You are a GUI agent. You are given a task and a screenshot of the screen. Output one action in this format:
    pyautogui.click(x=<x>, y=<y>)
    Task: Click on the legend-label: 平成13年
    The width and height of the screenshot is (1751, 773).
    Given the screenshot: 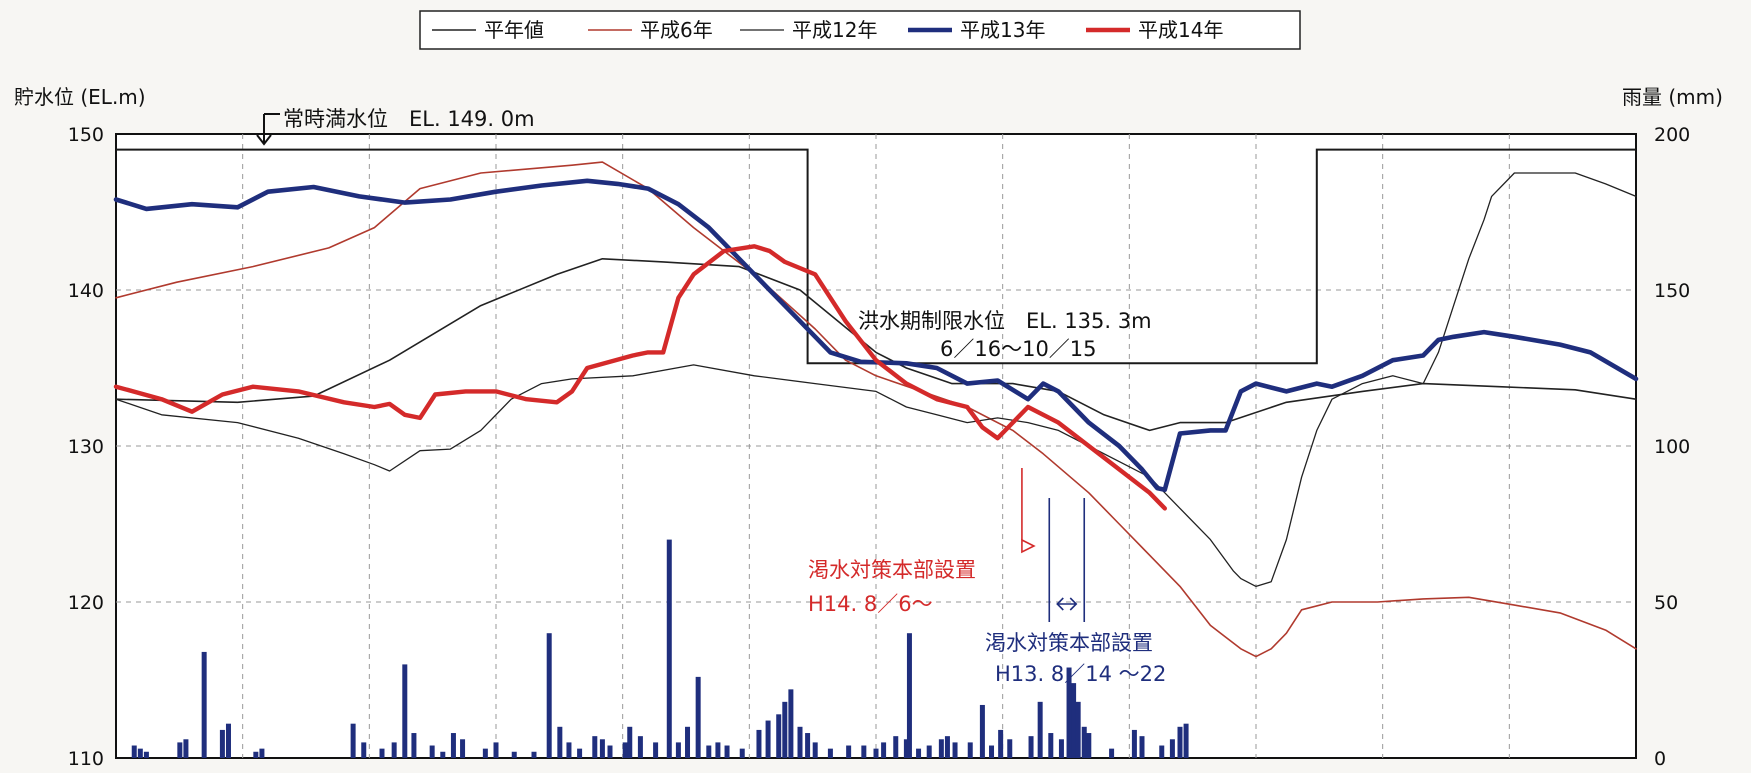 What is the action you would take?
    pyautogui.click(x=1002, y=30)
    